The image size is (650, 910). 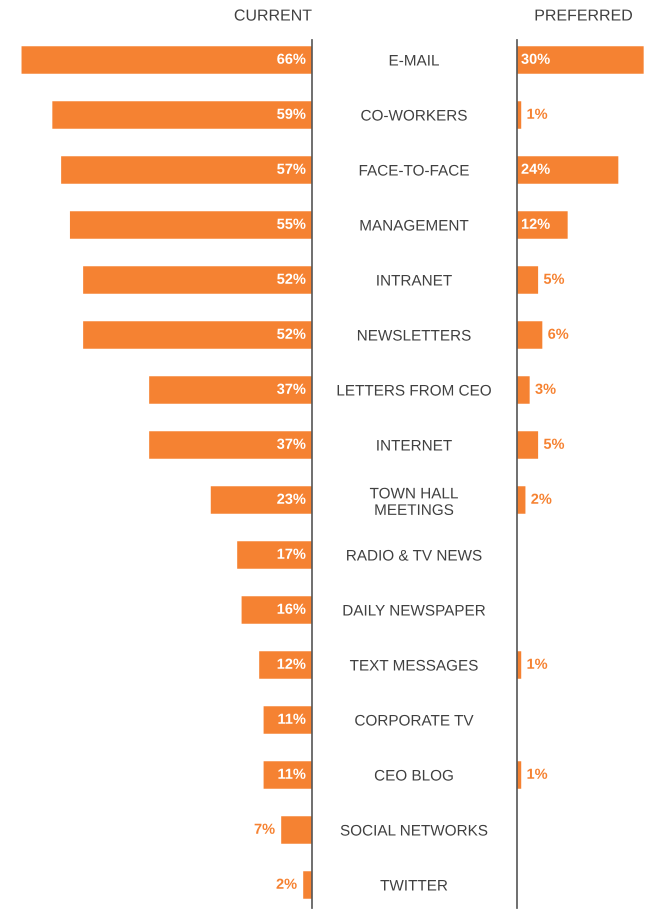 I want to click on y-tick-label: TOWN HALL MEETINGS, so click(x=414, y=502).